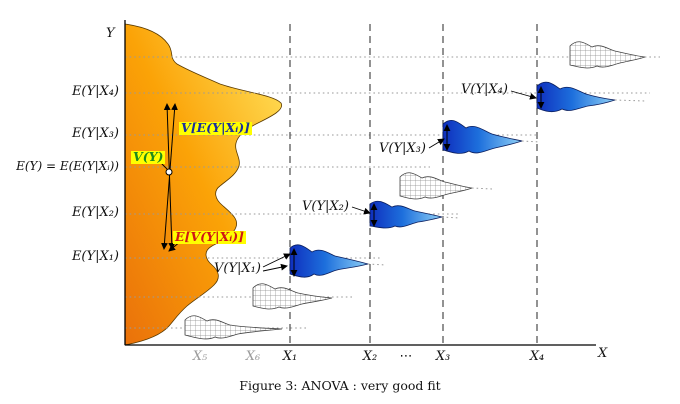 The height and width of the screenshot is (404, 680). Describe the element at coordinates (436, 143) in the screenshot. I see `arrow-v-y-x3` at that location.